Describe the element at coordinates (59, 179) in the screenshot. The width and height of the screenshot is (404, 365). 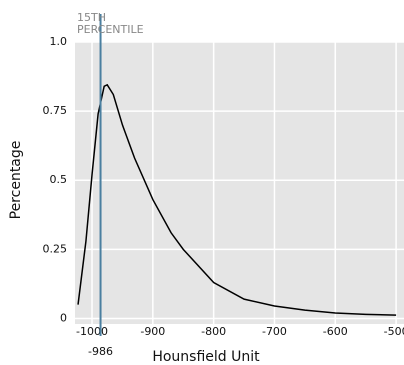
I see `y-tick-label: 0.5` at that location.